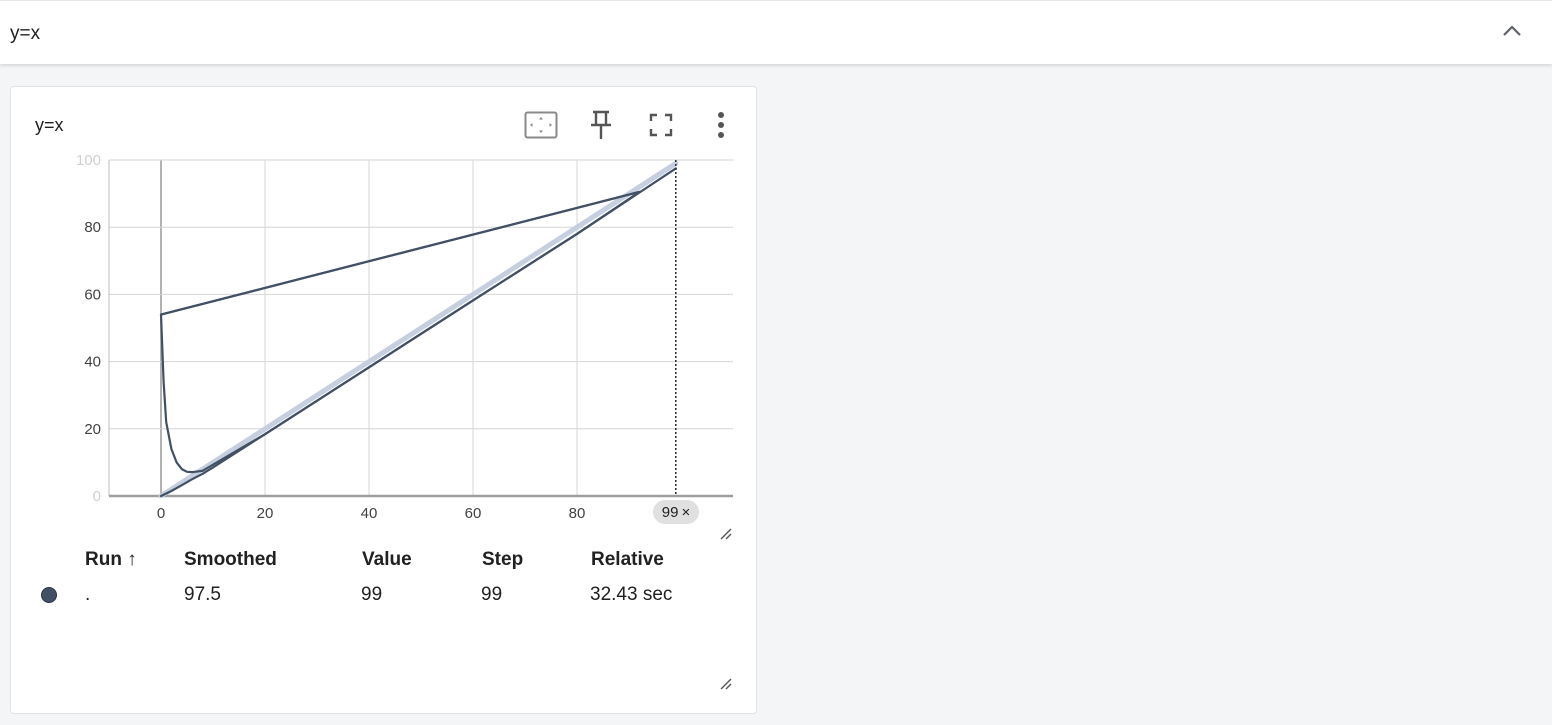 The height and width of the screenshot is (725, 1552). I want to click on column-run-label: Run, so click(103, 559).